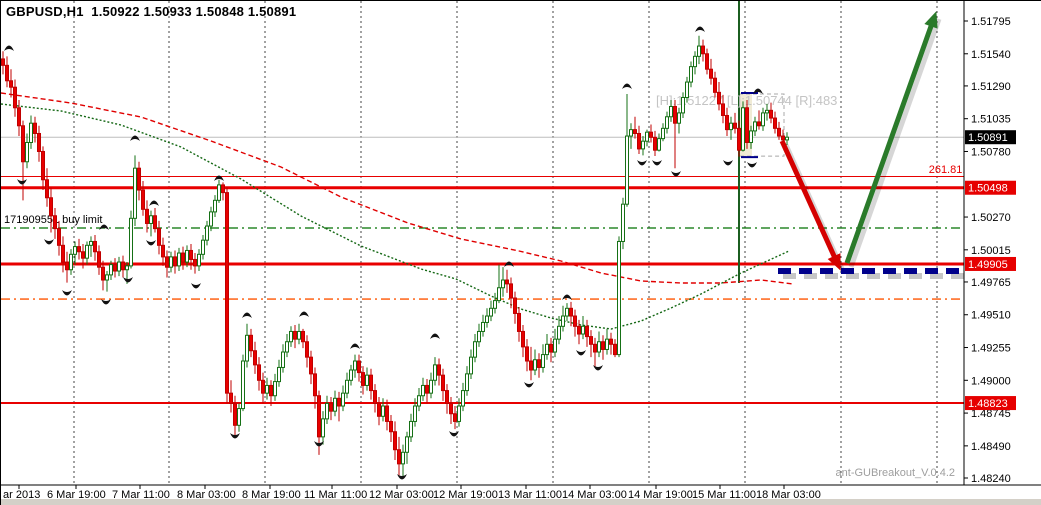 The image size is (1041, 505). What do you see at coordinates (808, 200) in the screenshot?
I see `sell-scenario-arrow` at bounding box center [808, 200].